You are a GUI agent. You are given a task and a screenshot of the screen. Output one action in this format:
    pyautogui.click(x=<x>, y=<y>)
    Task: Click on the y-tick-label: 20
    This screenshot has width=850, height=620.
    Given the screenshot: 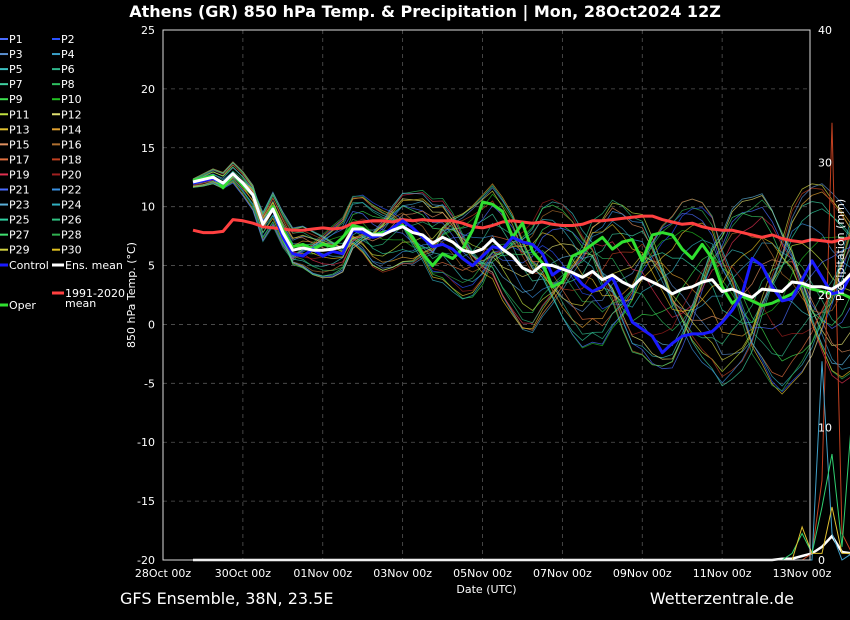 What is the action you would take?
    pyautogui.click(x=148, y=89)
    